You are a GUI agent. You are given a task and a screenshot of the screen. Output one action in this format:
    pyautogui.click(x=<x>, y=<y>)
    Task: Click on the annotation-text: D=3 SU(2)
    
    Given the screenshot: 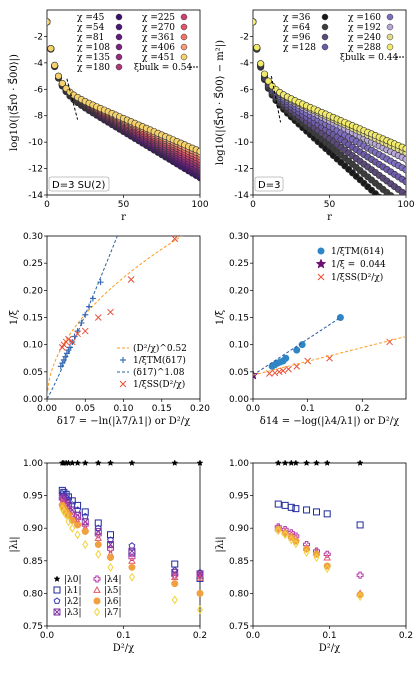 What is the action you would take?
    pyautogui.click(x=79, y=185)
    